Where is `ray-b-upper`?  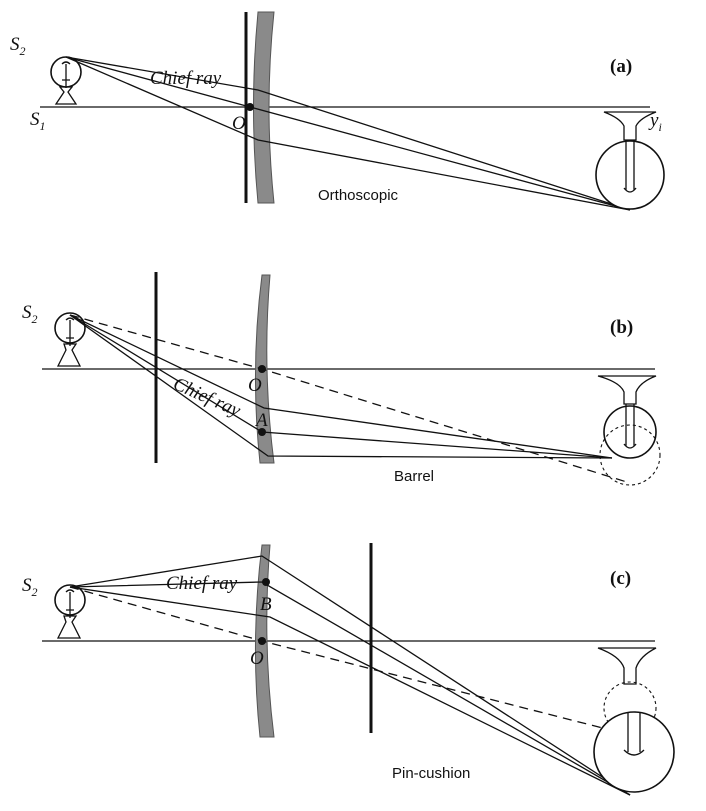 ray-b-upper is located at coordinates (341, 386).